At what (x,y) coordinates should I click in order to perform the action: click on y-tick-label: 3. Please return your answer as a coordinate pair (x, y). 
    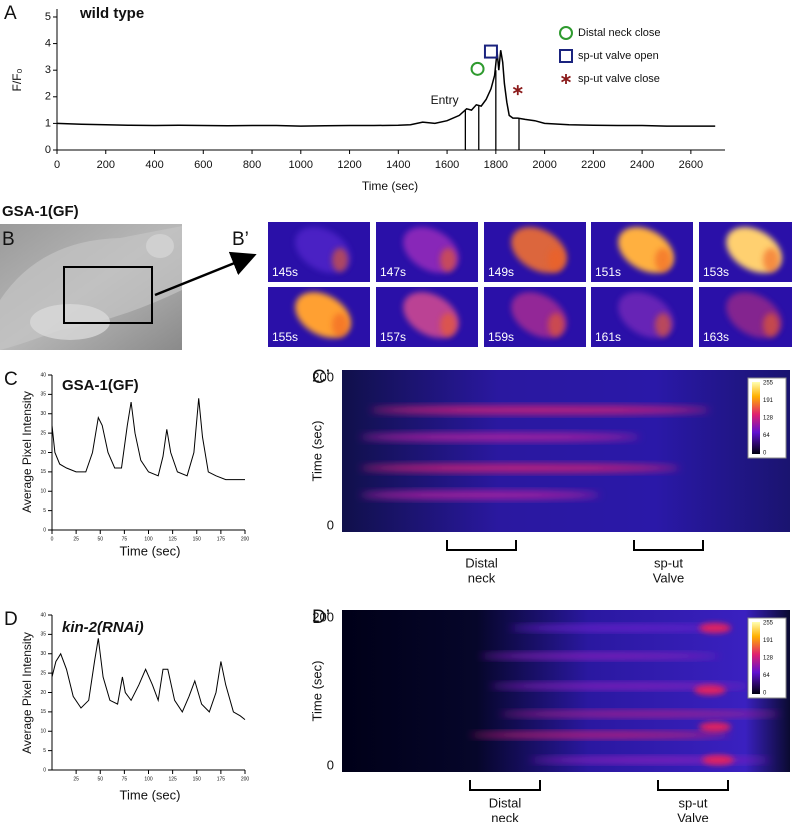
    Looking at the image, I should click on (48, 70).